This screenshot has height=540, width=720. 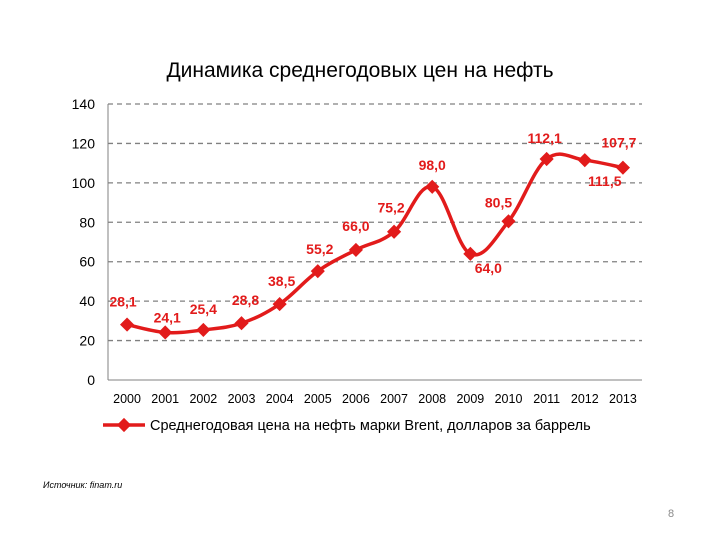 I want to click on x-tick-label: 2008, so click(x=432, y=399).